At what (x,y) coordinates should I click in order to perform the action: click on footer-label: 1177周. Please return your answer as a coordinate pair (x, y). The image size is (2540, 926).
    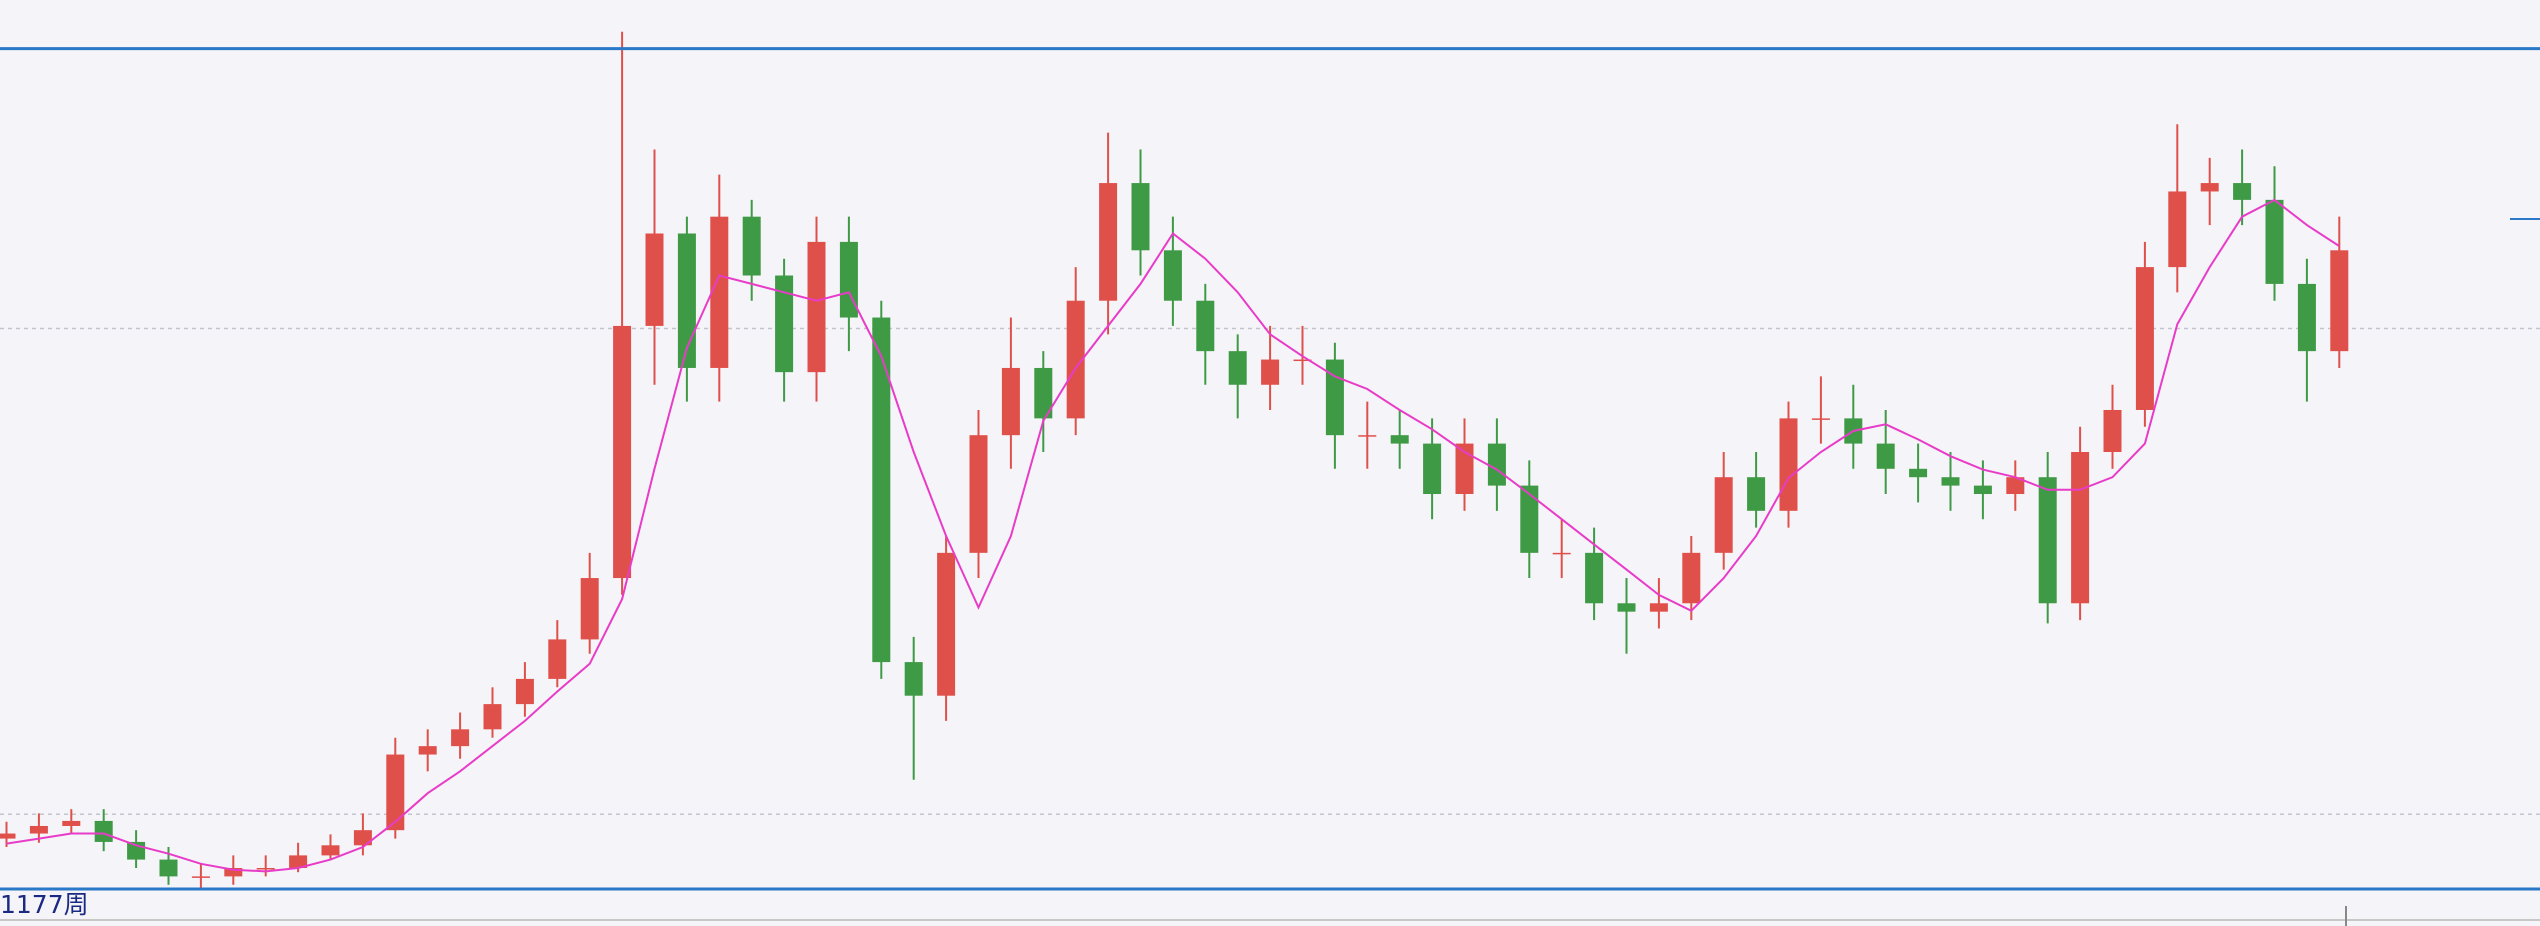
    Looking at the image, I should click on (44, 904).